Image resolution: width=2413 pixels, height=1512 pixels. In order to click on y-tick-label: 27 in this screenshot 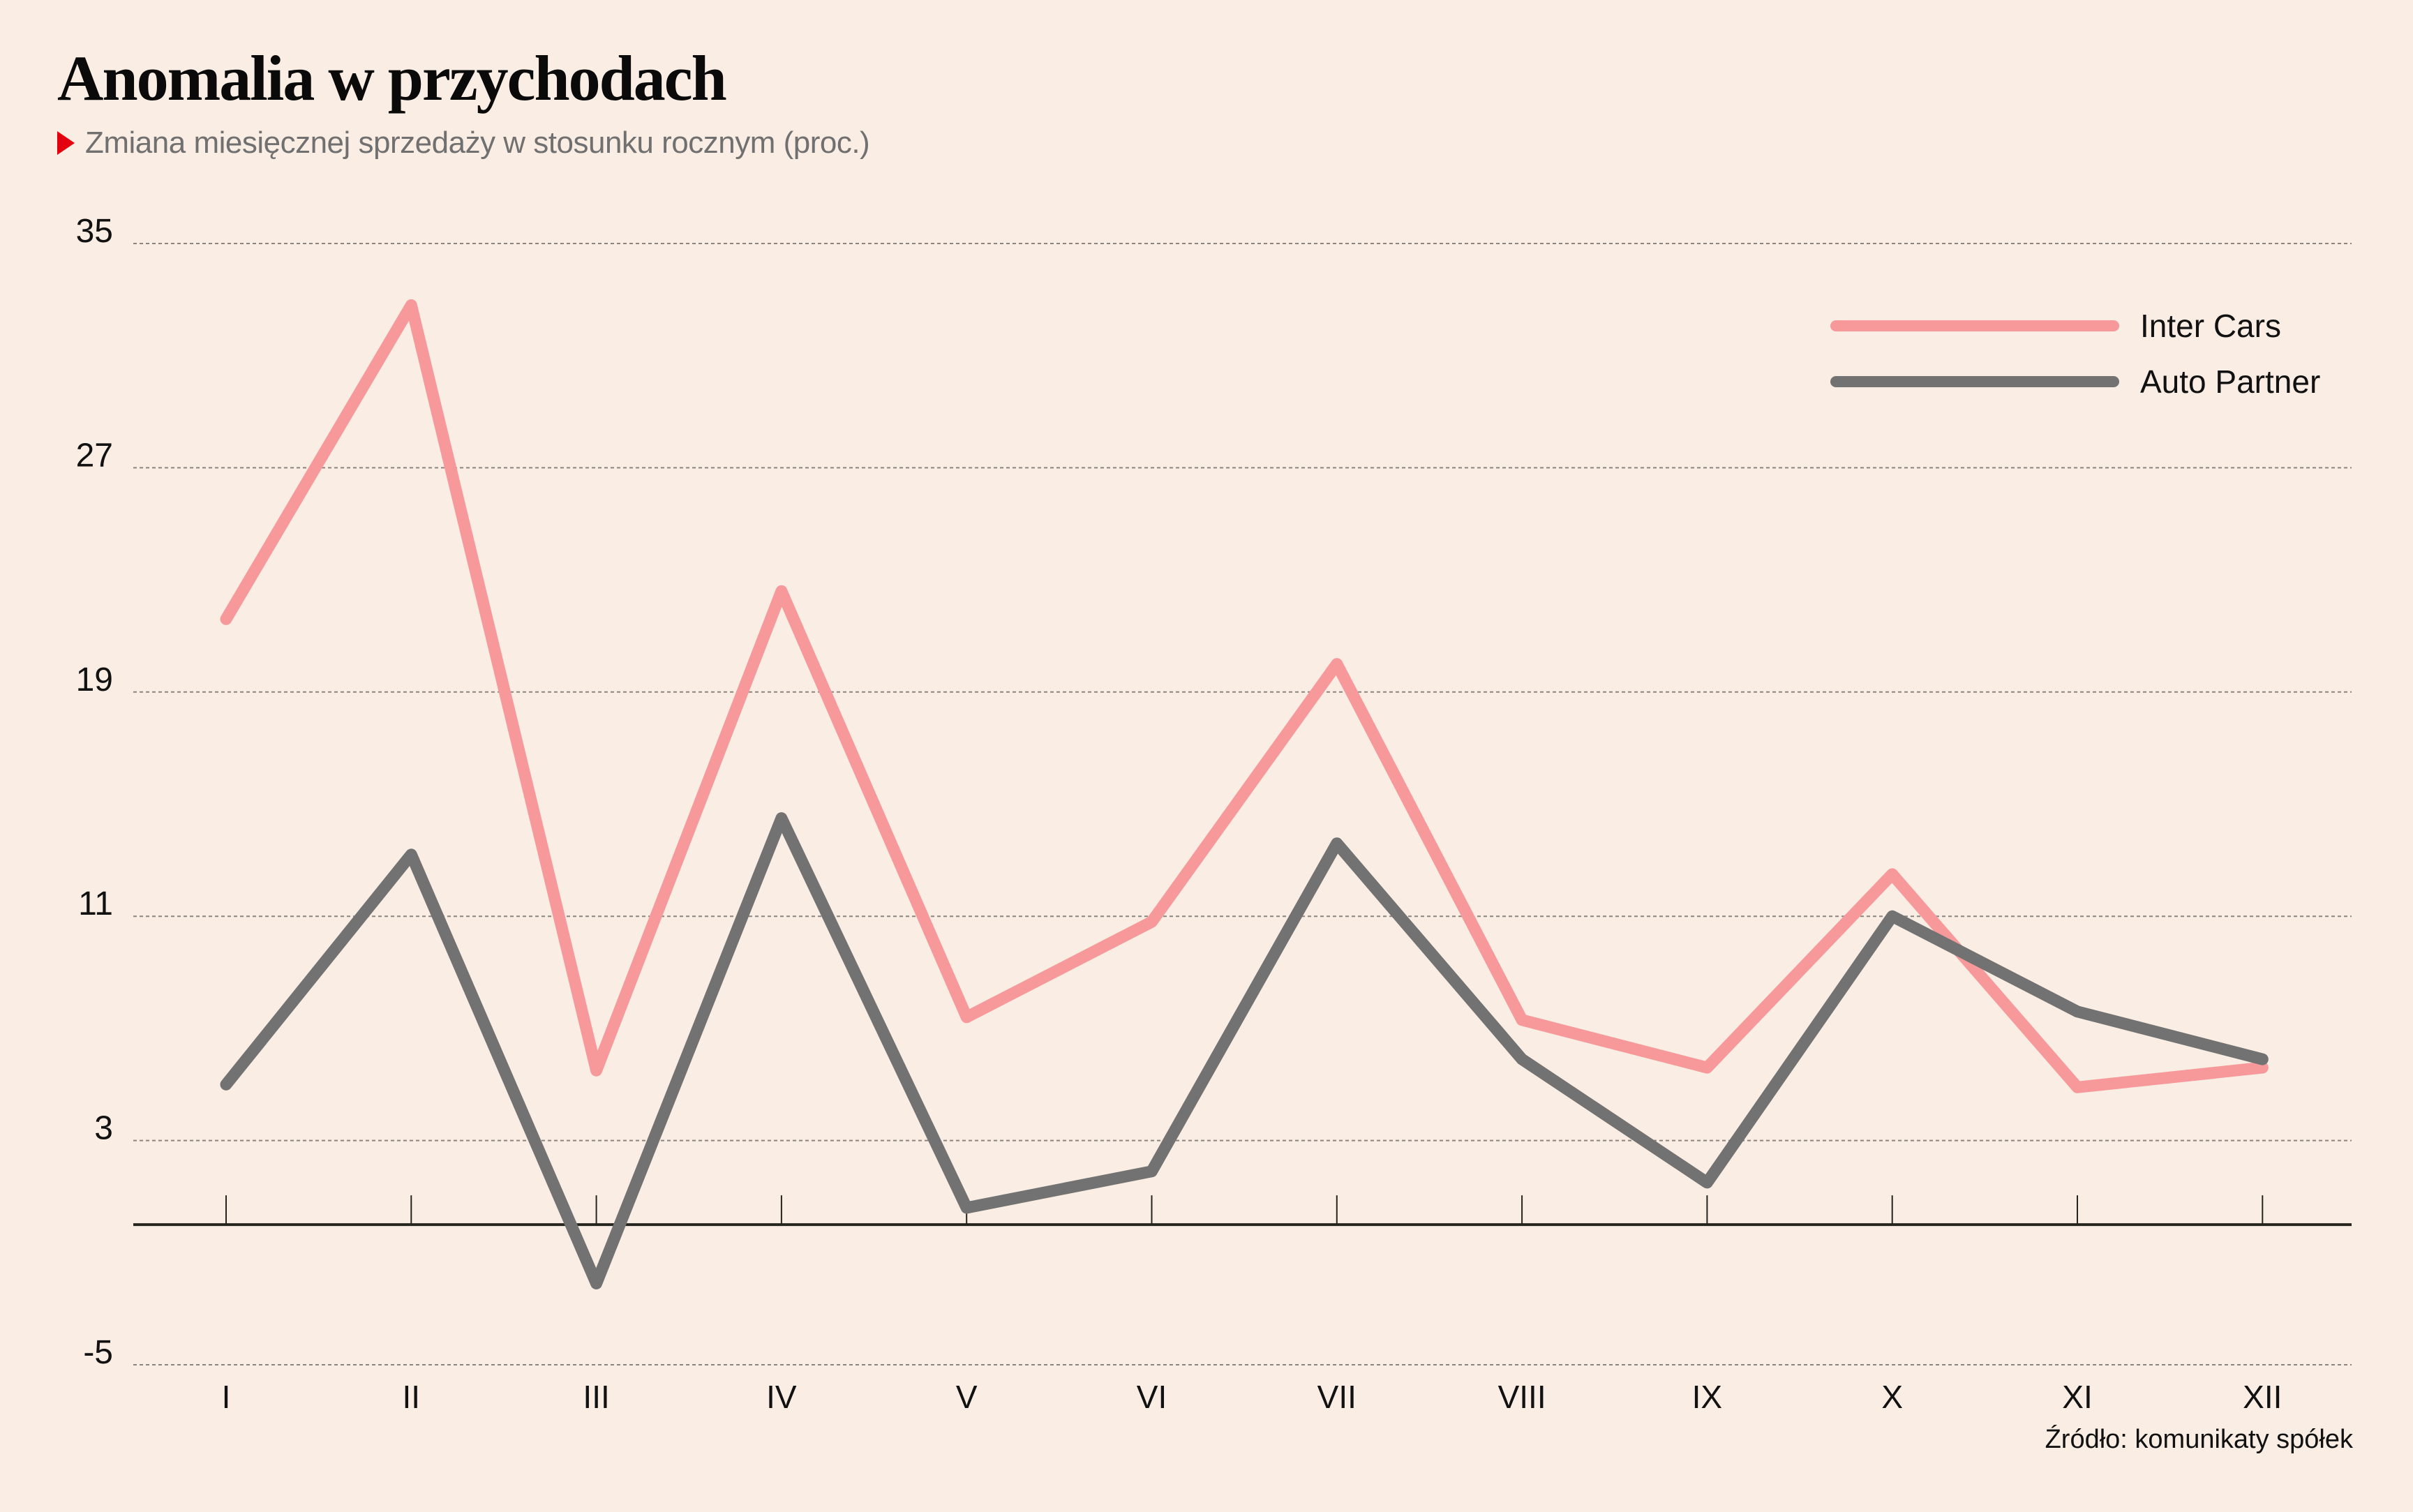, I will do `click(94, 455)`.